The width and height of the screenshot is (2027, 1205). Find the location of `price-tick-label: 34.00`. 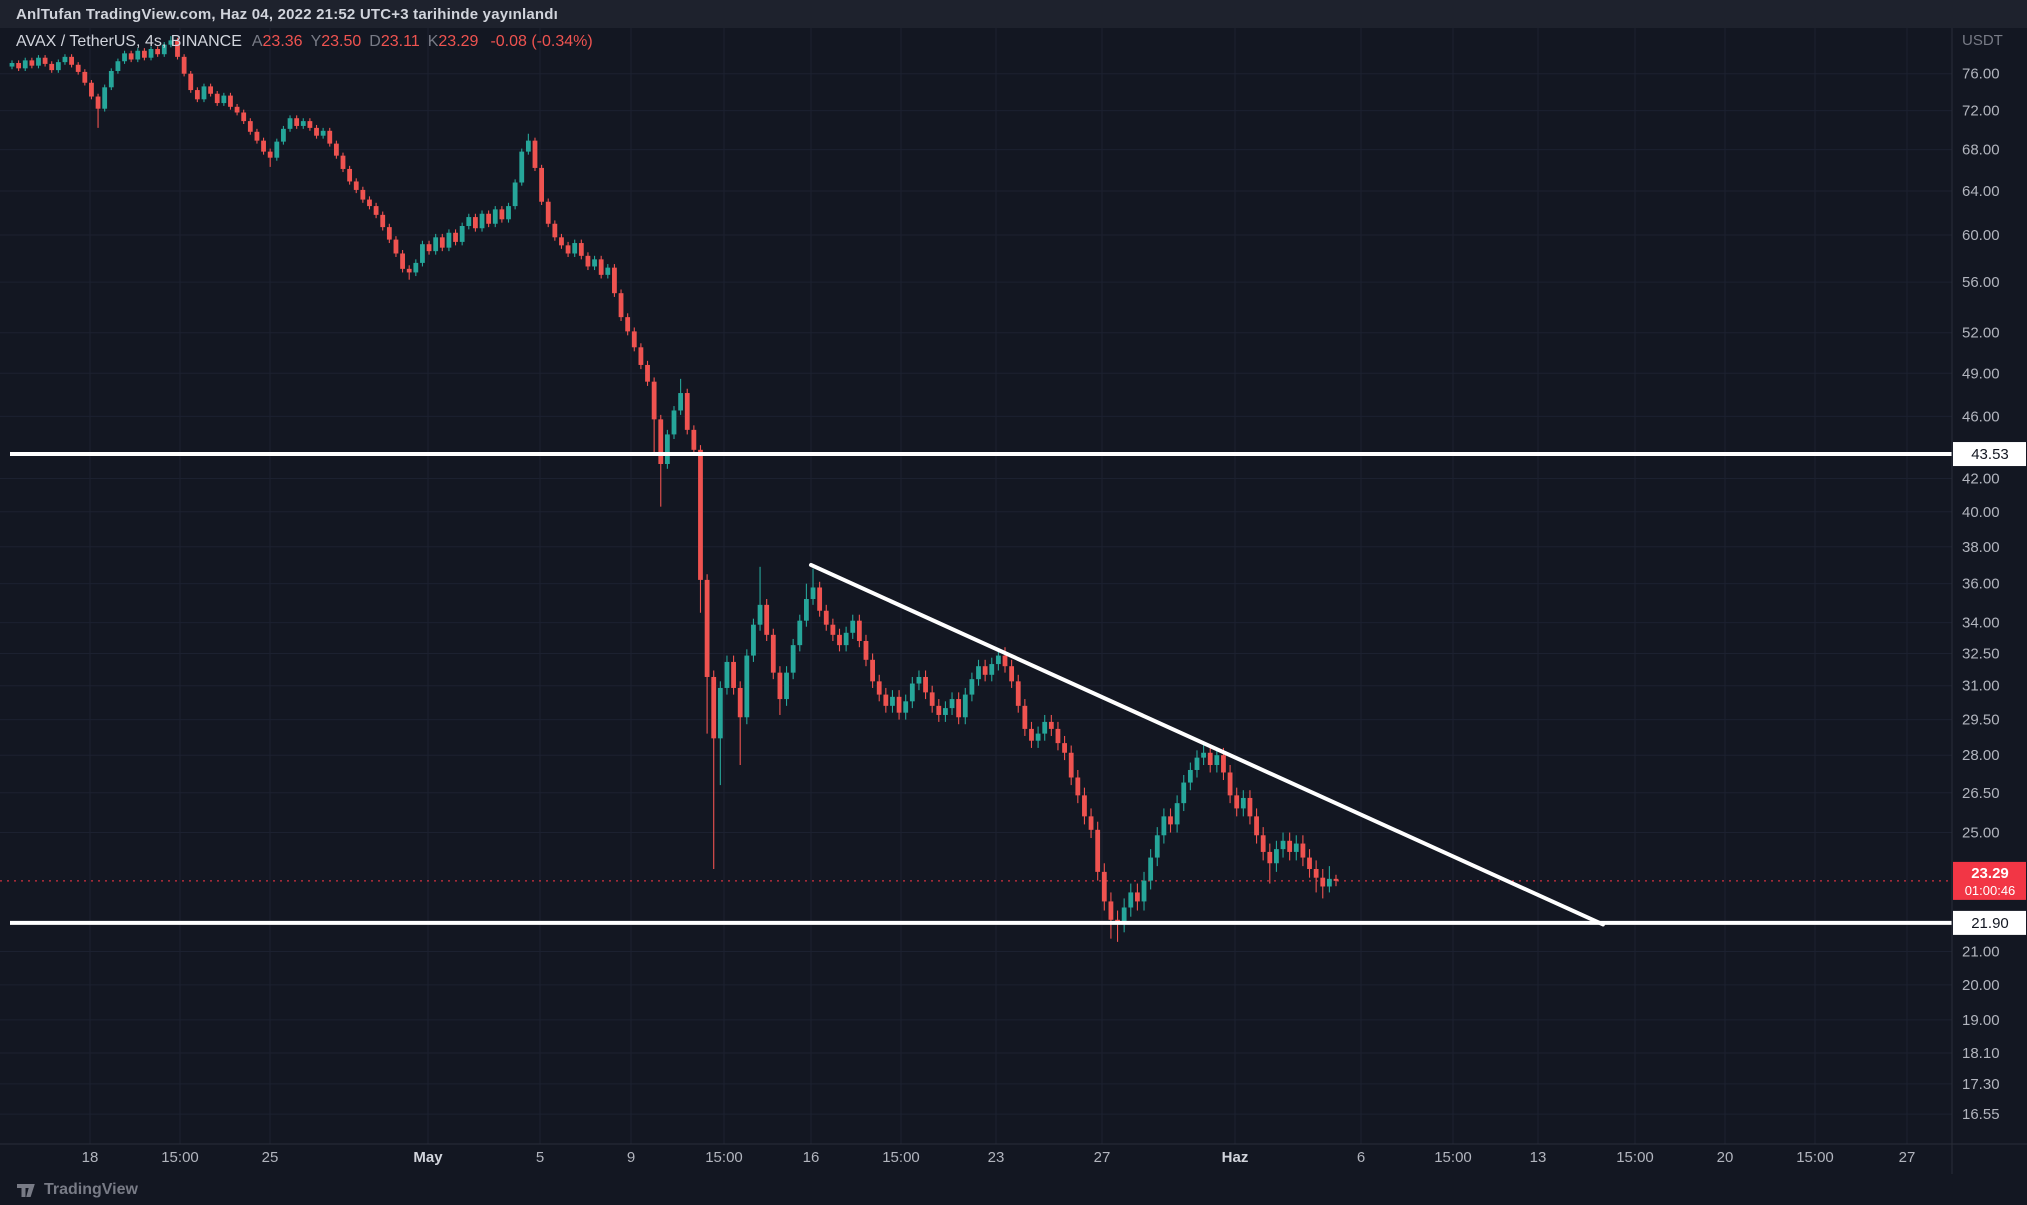

price-tick-label: 34.00 is located at coordinates (1981, 623).